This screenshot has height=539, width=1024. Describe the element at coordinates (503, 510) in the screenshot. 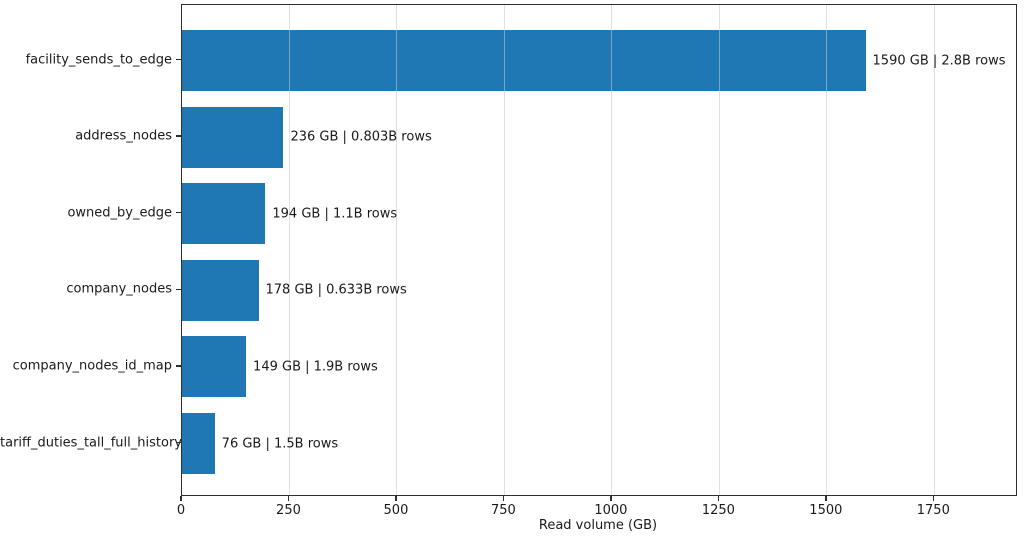

I see `x-tick-label: 750` at that location.